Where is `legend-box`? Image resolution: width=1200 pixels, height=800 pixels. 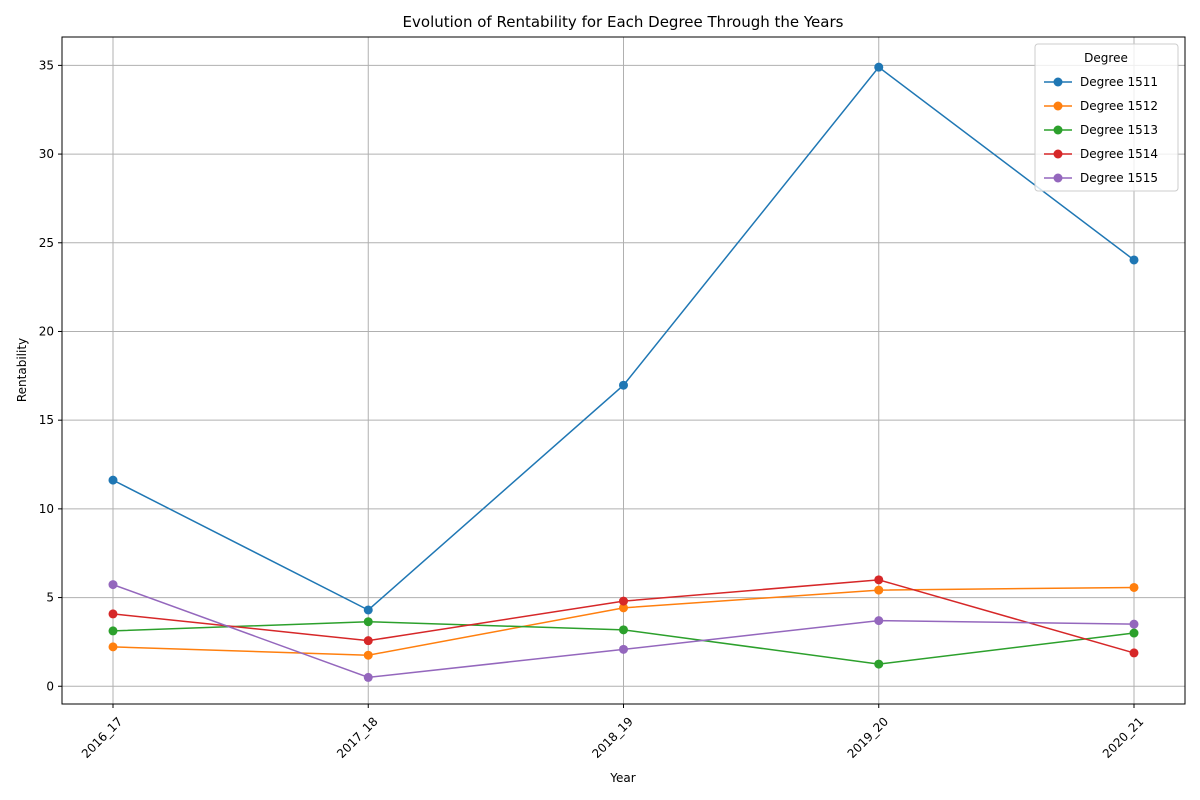
legend-box is located at coordinates (1106, 117).